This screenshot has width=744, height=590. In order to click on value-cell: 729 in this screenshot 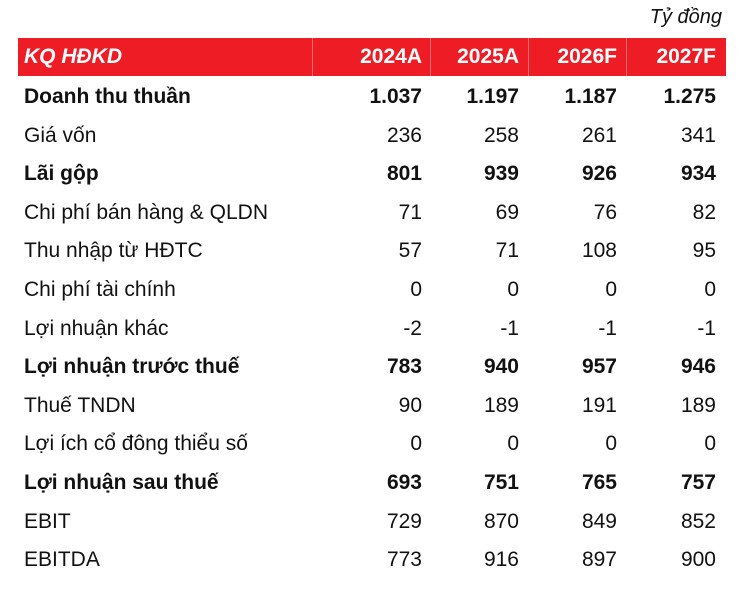, I will do `click(404, 521)`.